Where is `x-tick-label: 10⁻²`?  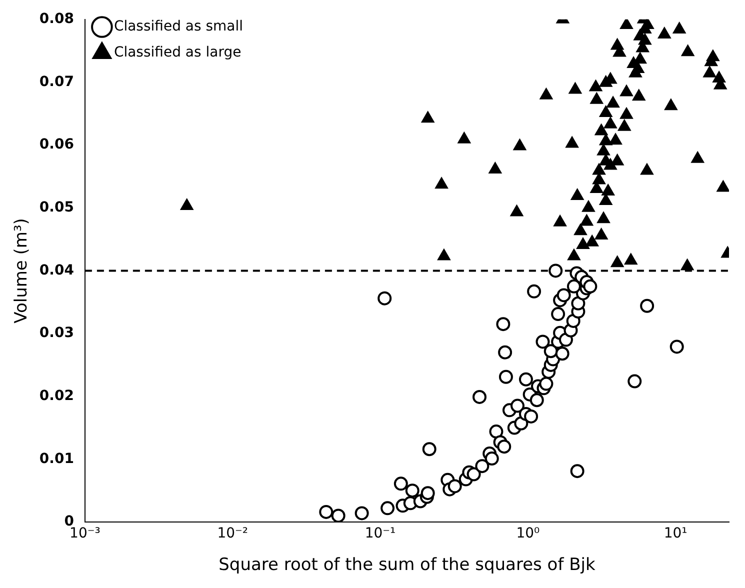
x-tick-label: 10⁻² is located at coordinates (232, 533).